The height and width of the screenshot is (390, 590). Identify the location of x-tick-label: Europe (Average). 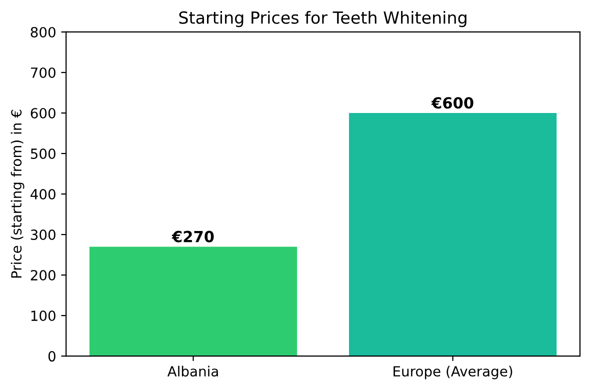
(453, 373).